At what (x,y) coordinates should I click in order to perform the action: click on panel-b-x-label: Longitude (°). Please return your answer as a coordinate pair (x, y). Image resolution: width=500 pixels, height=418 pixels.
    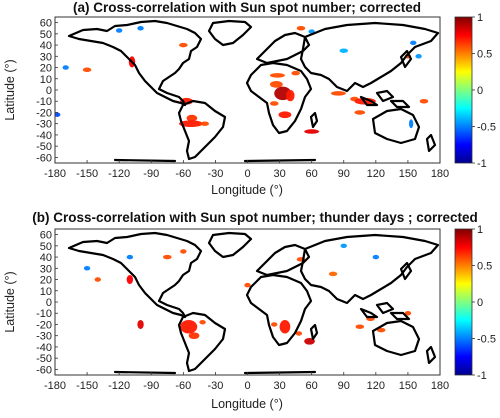
    Looking at the image, I should click on (247, 404).